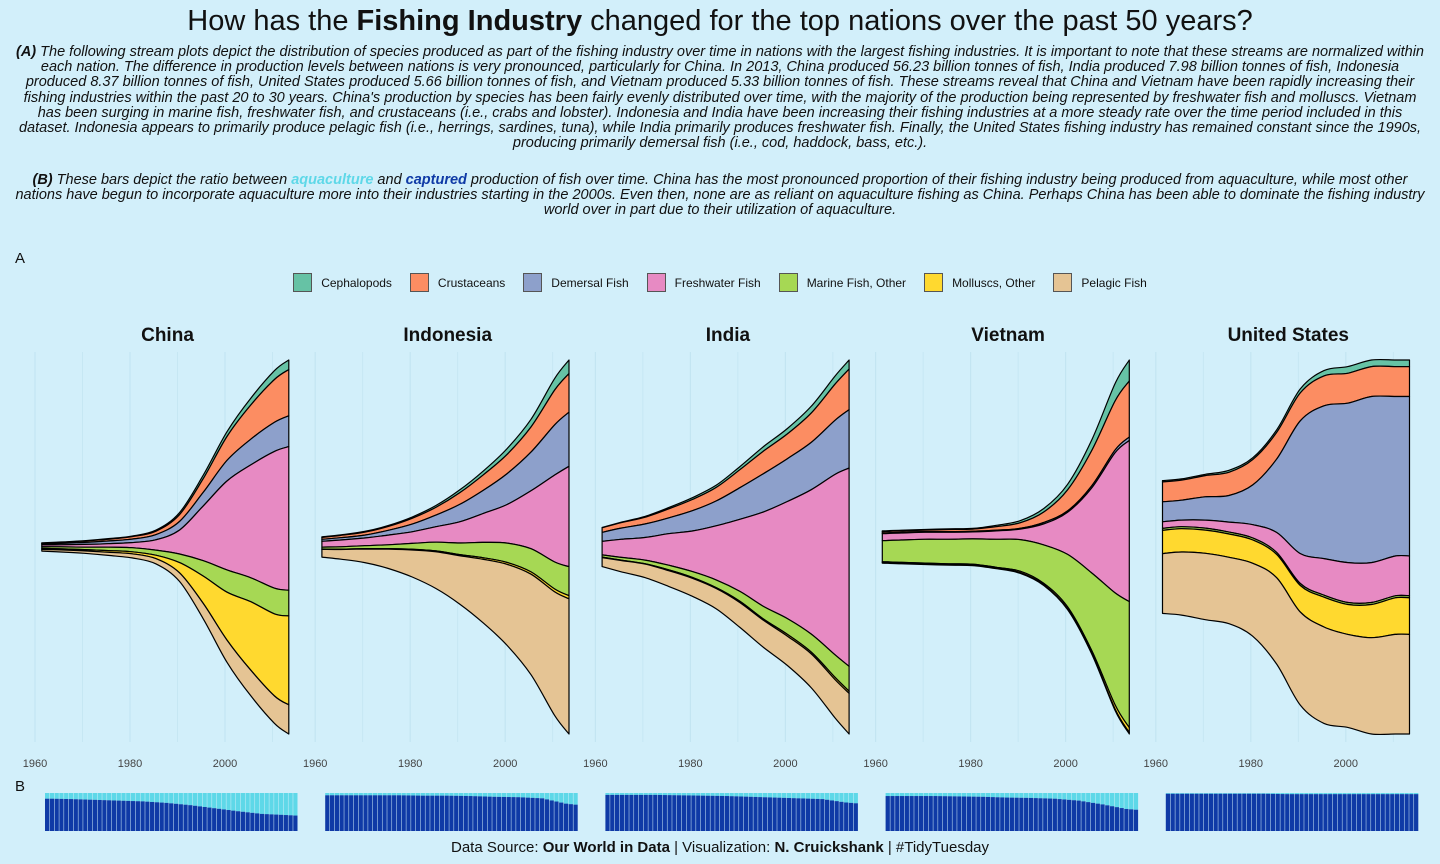  I want to click on legend-item: Demersal Fish, so click(576, 282).